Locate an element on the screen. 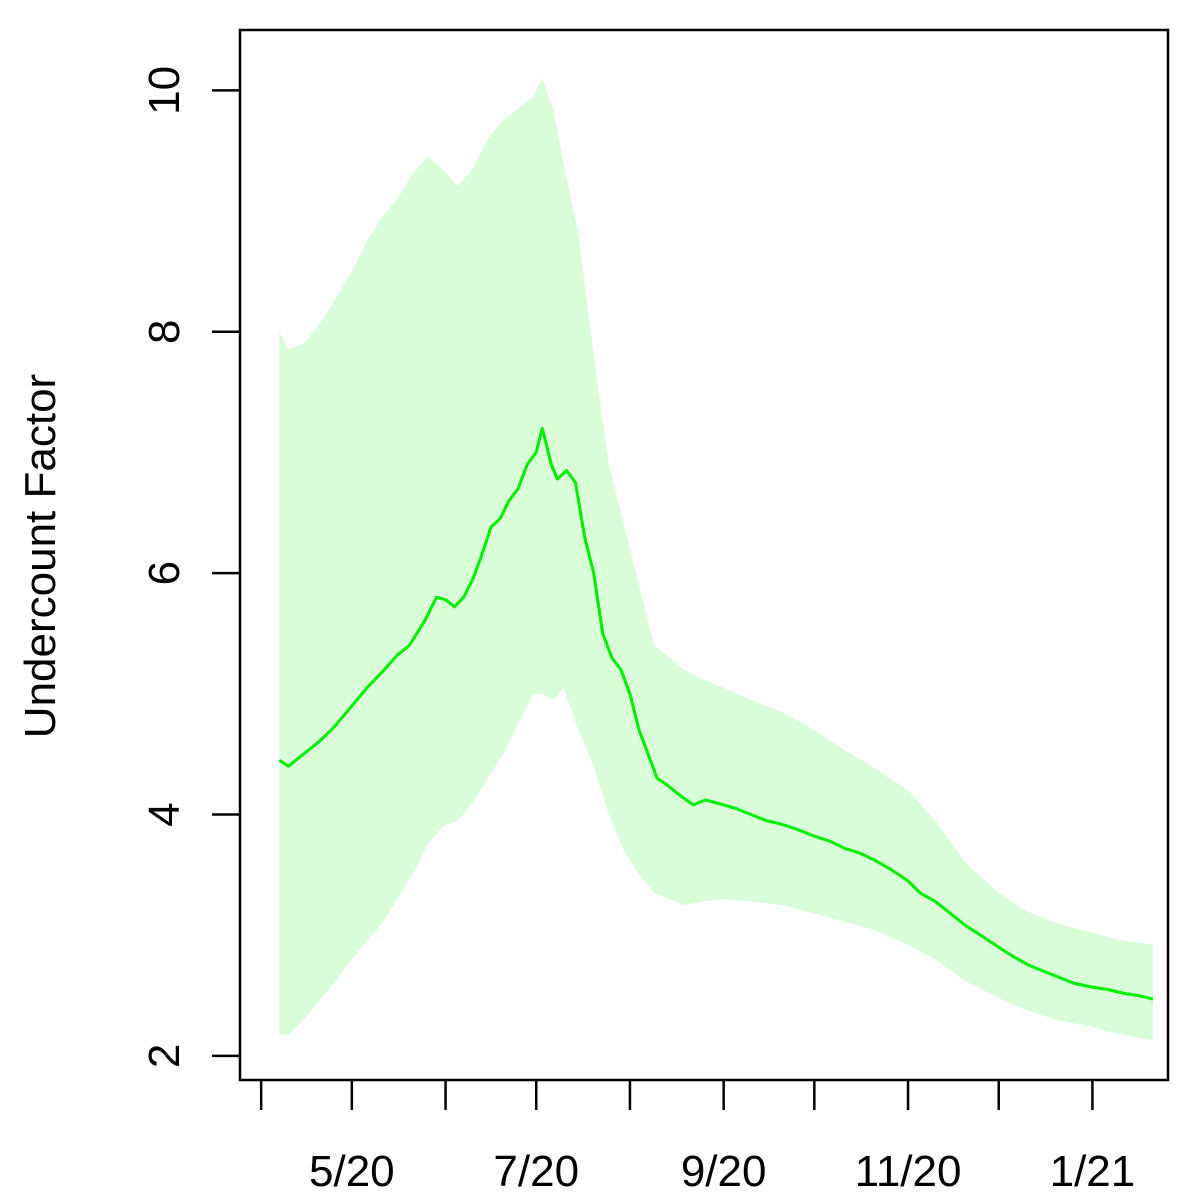 Image resolution: width=1200 pixels, height=1200 pixels. y-tick-label: 2 is located at coordinates (164, 1056).